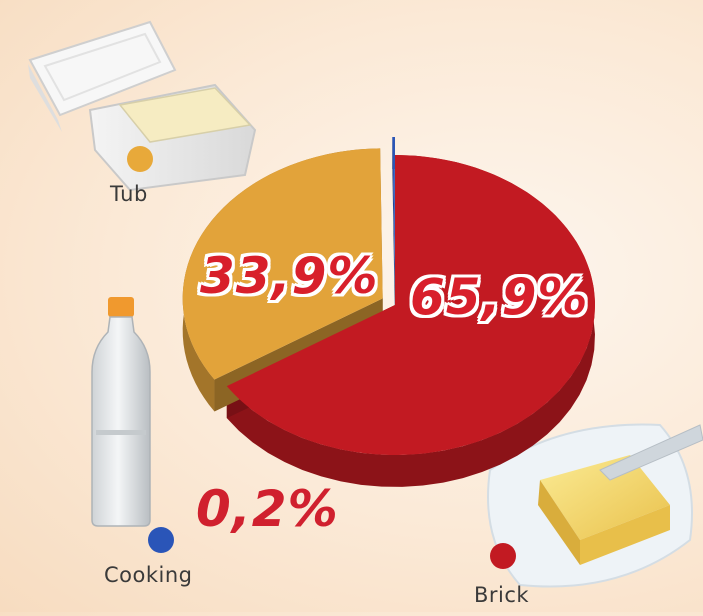  What do you see at coordinates (267, 509) in the screenshot?
I see `data-label-cooking: 0,2%` at bounding box center [267, 509].